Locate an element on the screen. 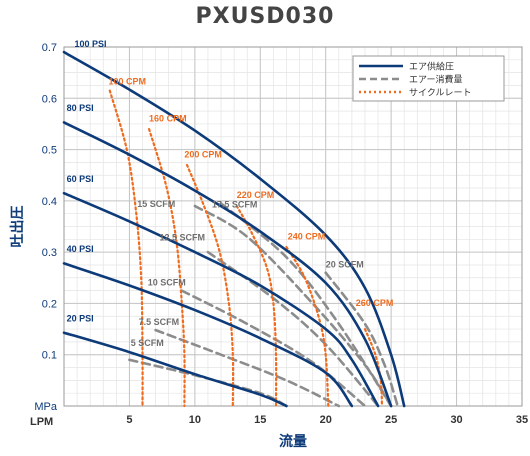  series-240-cpm is located at coordinates (307, 326).